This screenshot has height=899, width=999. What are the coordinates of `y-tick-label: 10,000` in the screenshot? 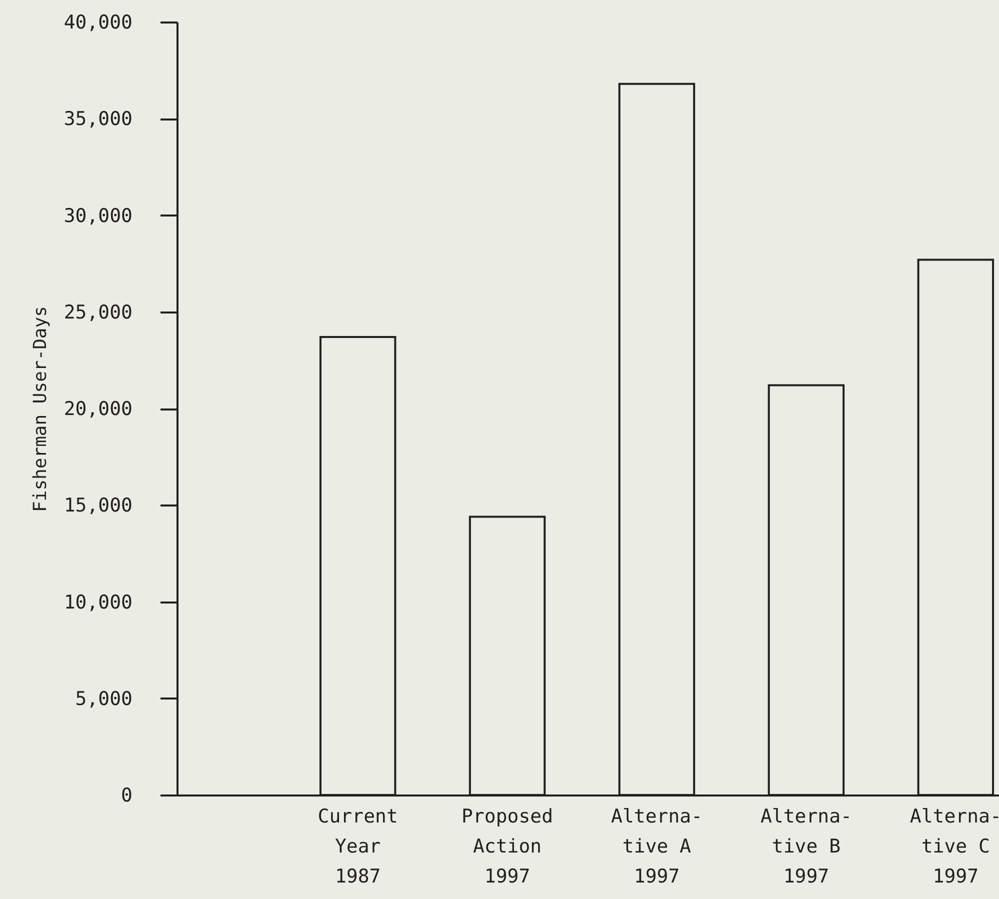 It's located at (98, 602).